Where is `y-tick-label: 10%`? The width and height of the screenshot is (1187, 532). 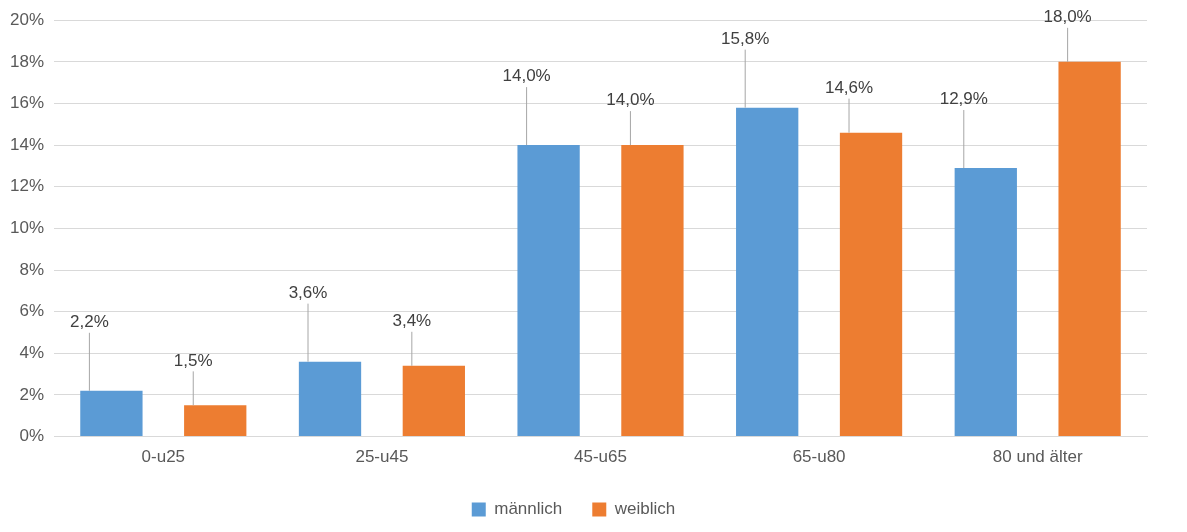 y-tick-label: 10% is located at coordinates (27, 228).